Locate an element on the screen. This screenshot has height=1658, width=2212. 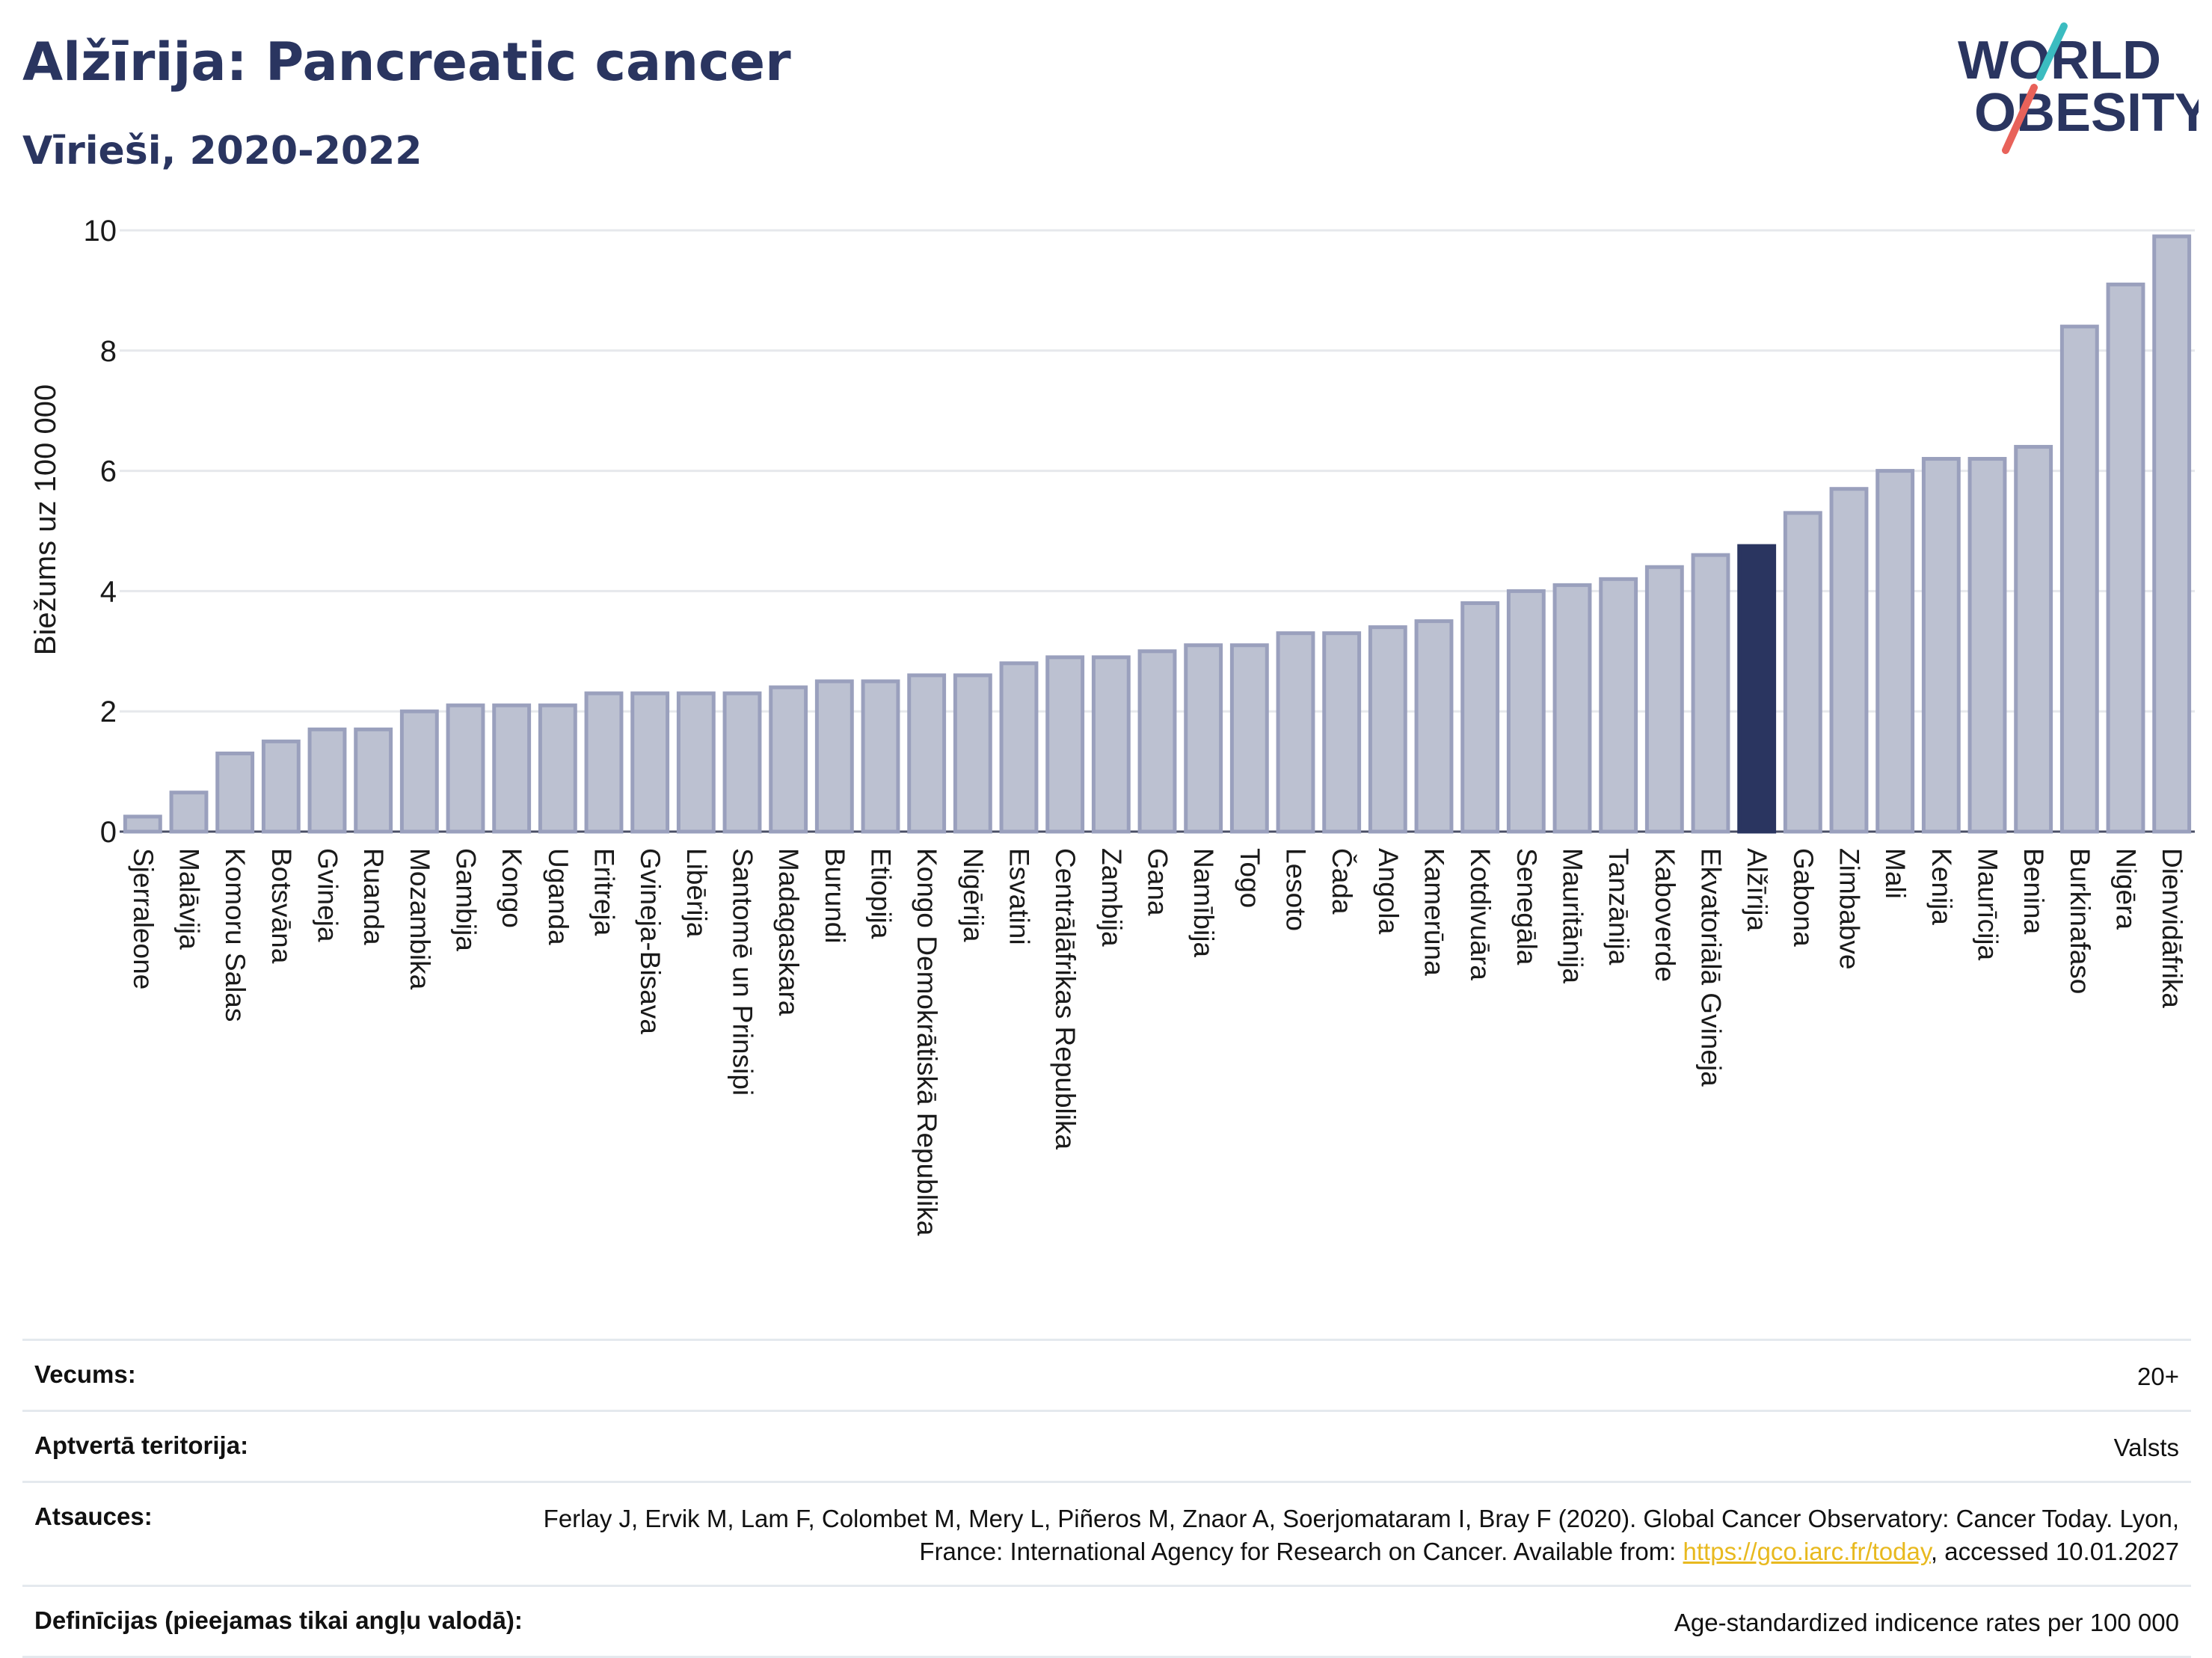
x-tick-label: Kenija is located at coordinates (1941, 886).